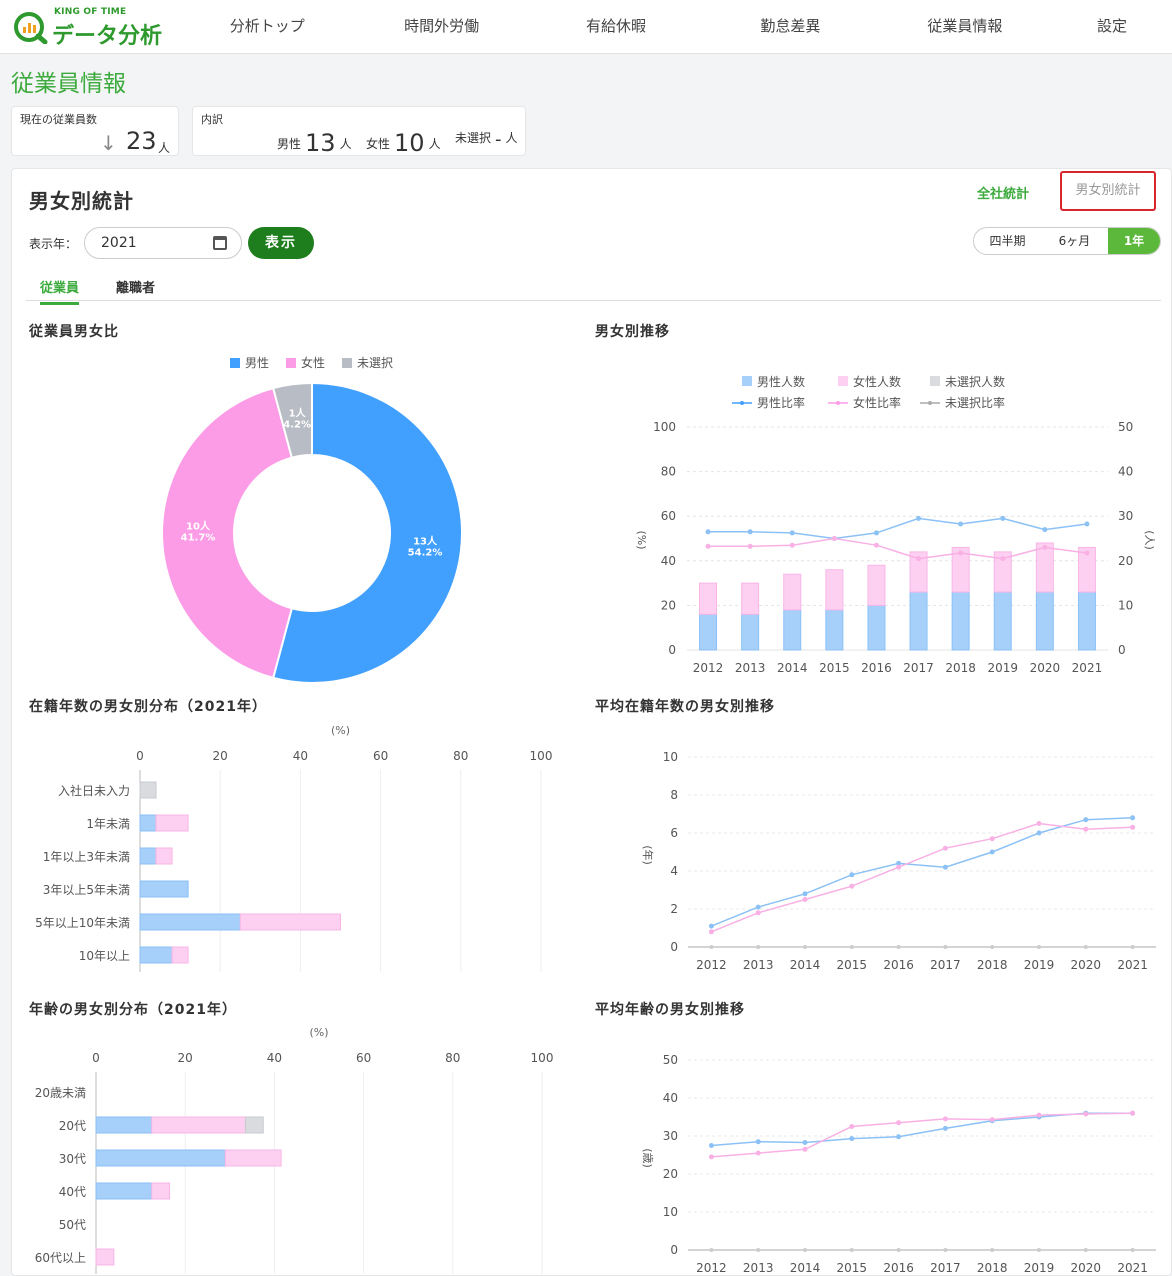 The height and width of the screenshot is (1276, 1172). Describe the element at coordinates (108, 143) in the screenshot. I see `arrow-down-icon: ↓` at that location.